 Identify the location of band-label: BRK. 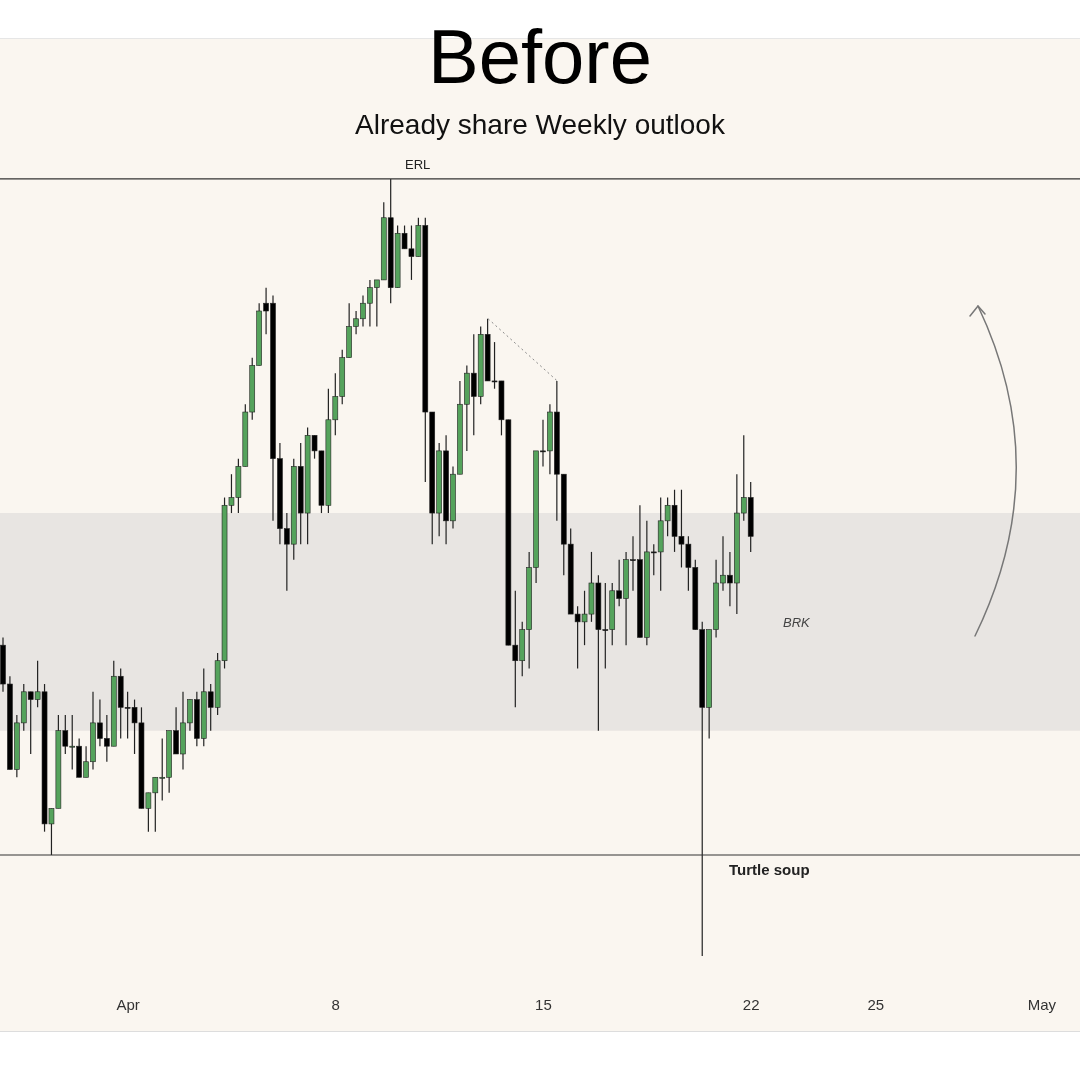
(797, 622).